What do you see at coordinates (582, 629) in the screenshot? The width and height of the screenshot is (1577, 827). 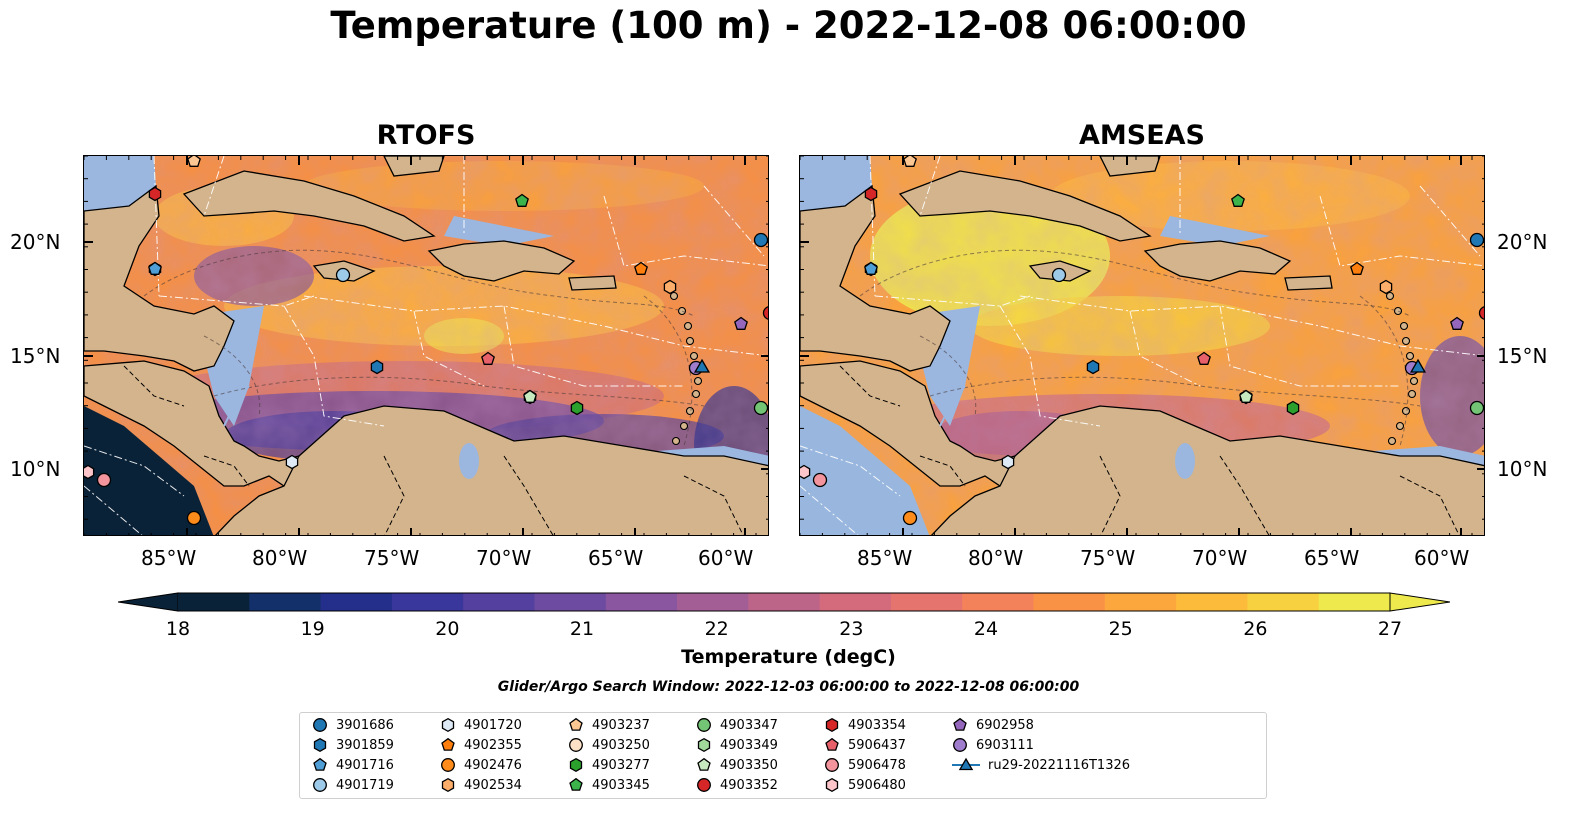 I see `colorbar-tick-label: 21` at bounding box center [582, 629].